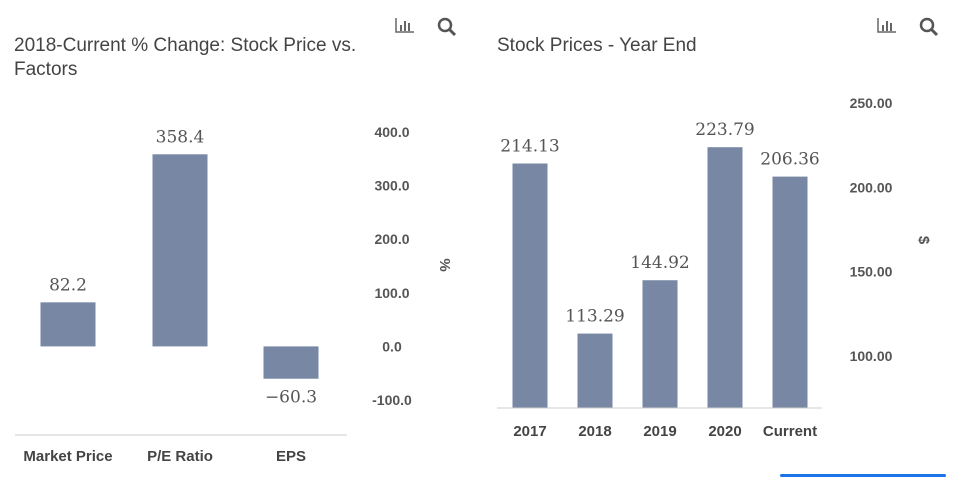 The height and width of the screenshot is (477, 959). What do you see at coordinates (391, 239) in the screenshot?
I see `y-tick-label: 200.0` at bounding box center [391, 239].